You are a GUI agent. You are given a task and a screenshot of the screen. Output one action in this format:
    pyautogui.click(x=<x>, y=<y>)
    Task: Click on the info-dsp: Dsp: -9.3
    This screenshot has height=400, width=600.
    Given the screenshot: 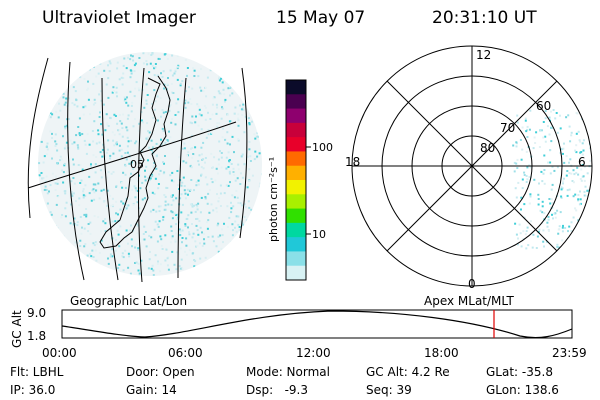 What is the action you would take?
    pyautogui.click(x=277, y=390)
    